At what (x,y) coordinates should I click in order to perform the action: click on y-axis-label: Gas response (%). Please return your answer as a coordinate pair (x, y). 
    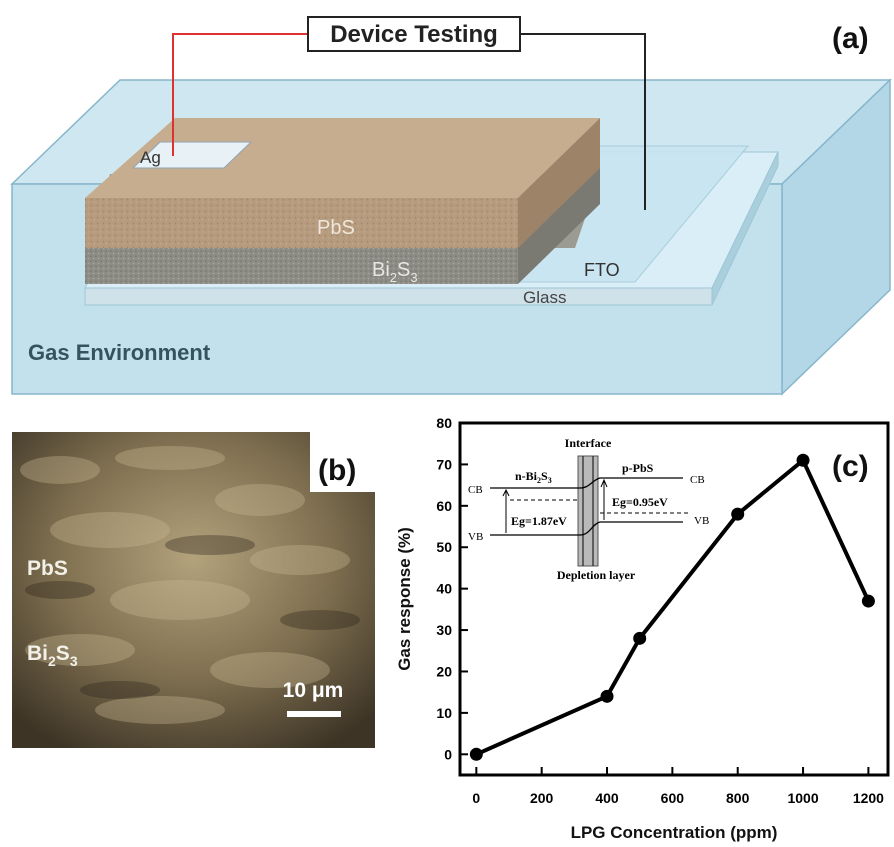
    Looking at the image, I should click on (404, 599).